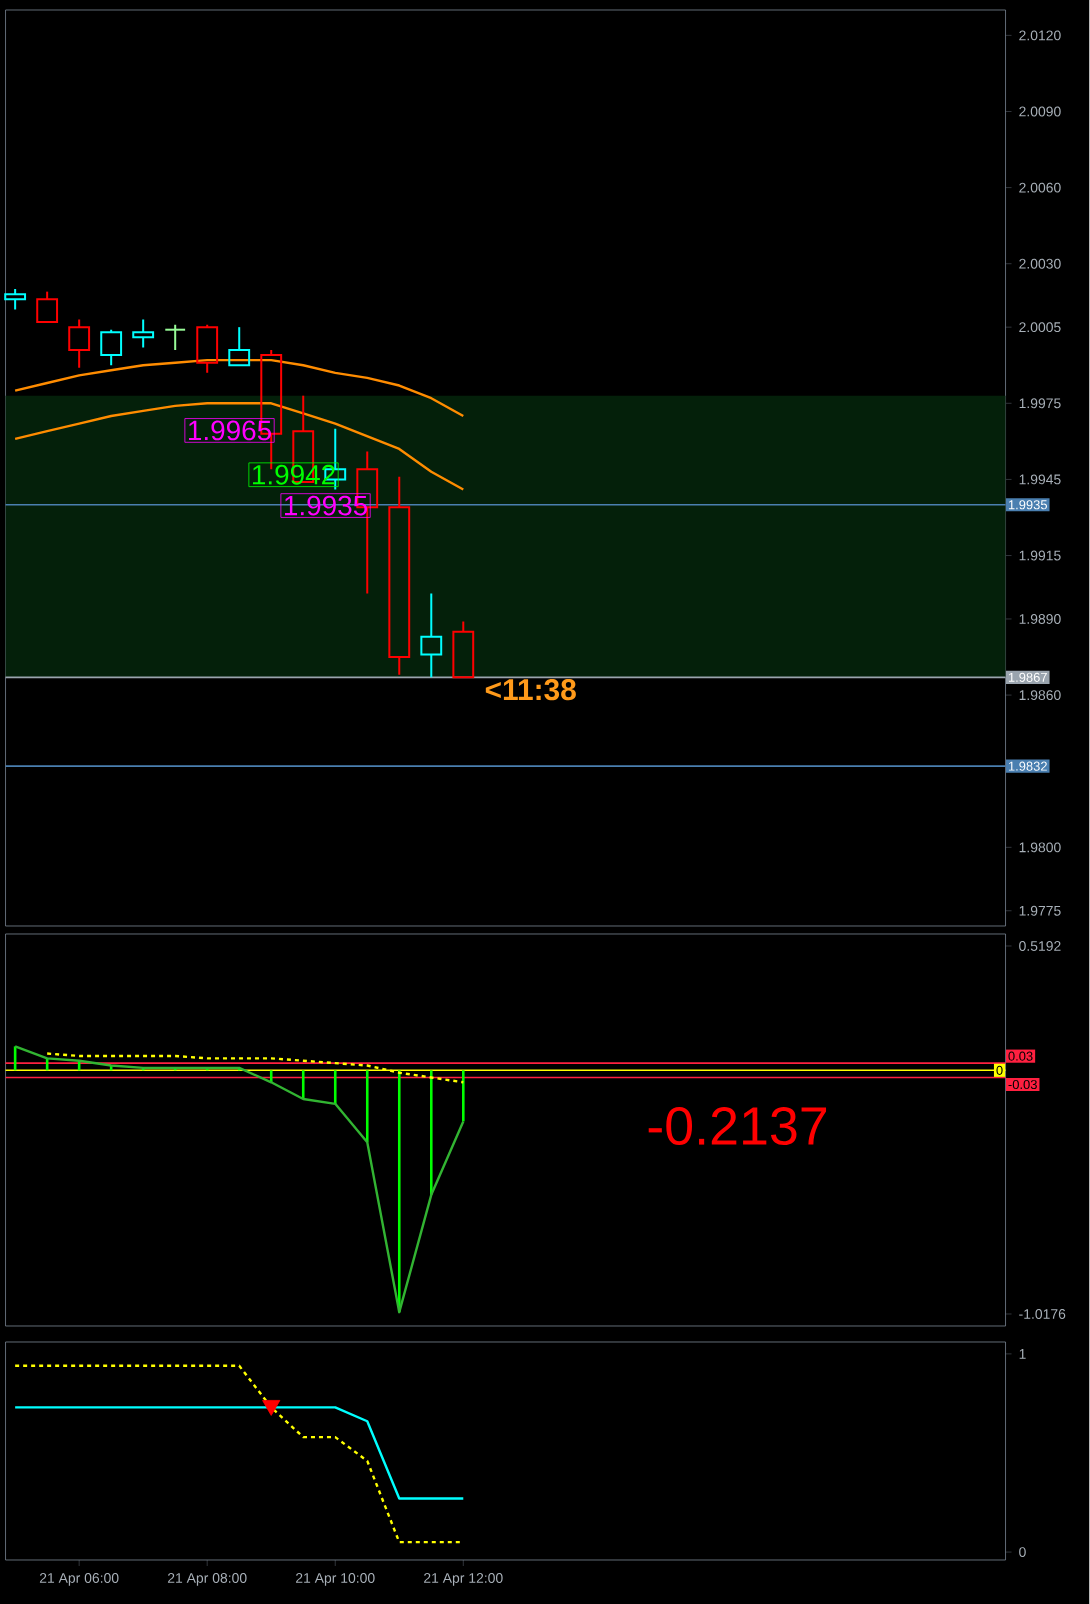 Image resolution: width=1090 pixels, height=1604 pixels. What do you see at coordinates (737, 1126) in the screenshot?
I see `annotation: -0.2137` at bounding box center [737, 1126].